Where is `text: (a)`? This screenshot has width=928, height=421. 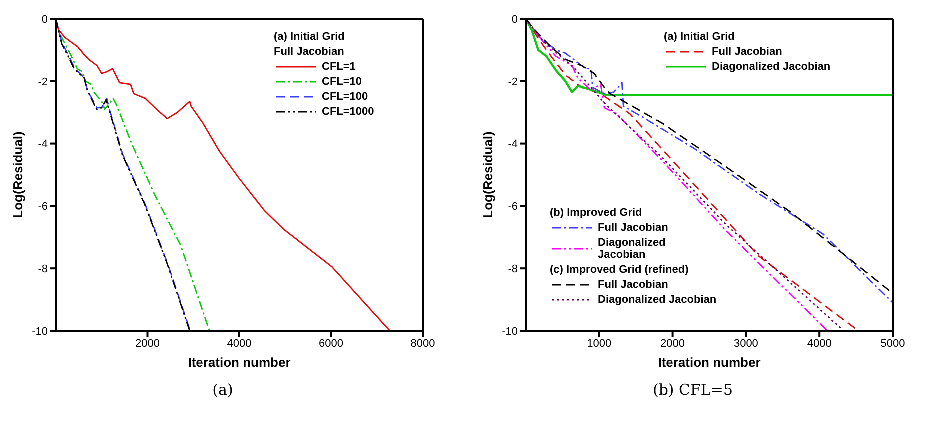
text: (a) is located at coordinates (223, 390).